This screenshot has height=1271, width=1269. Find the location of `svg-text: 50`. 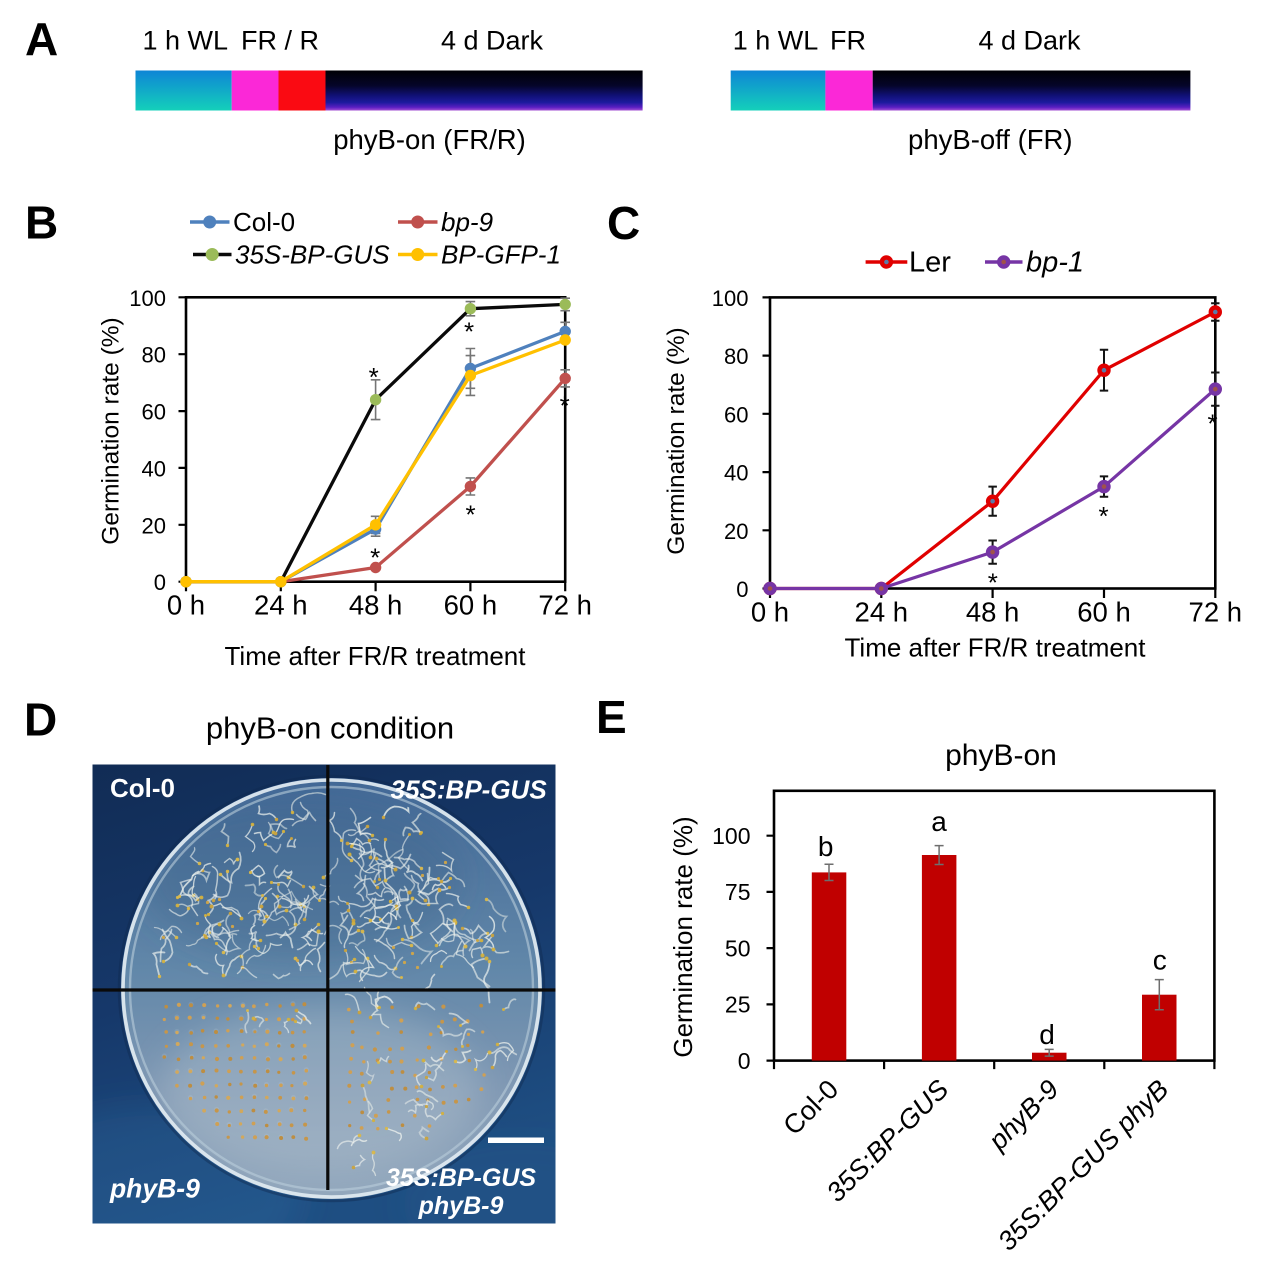

svg-text: 50 is located at coordinates (738, 948).